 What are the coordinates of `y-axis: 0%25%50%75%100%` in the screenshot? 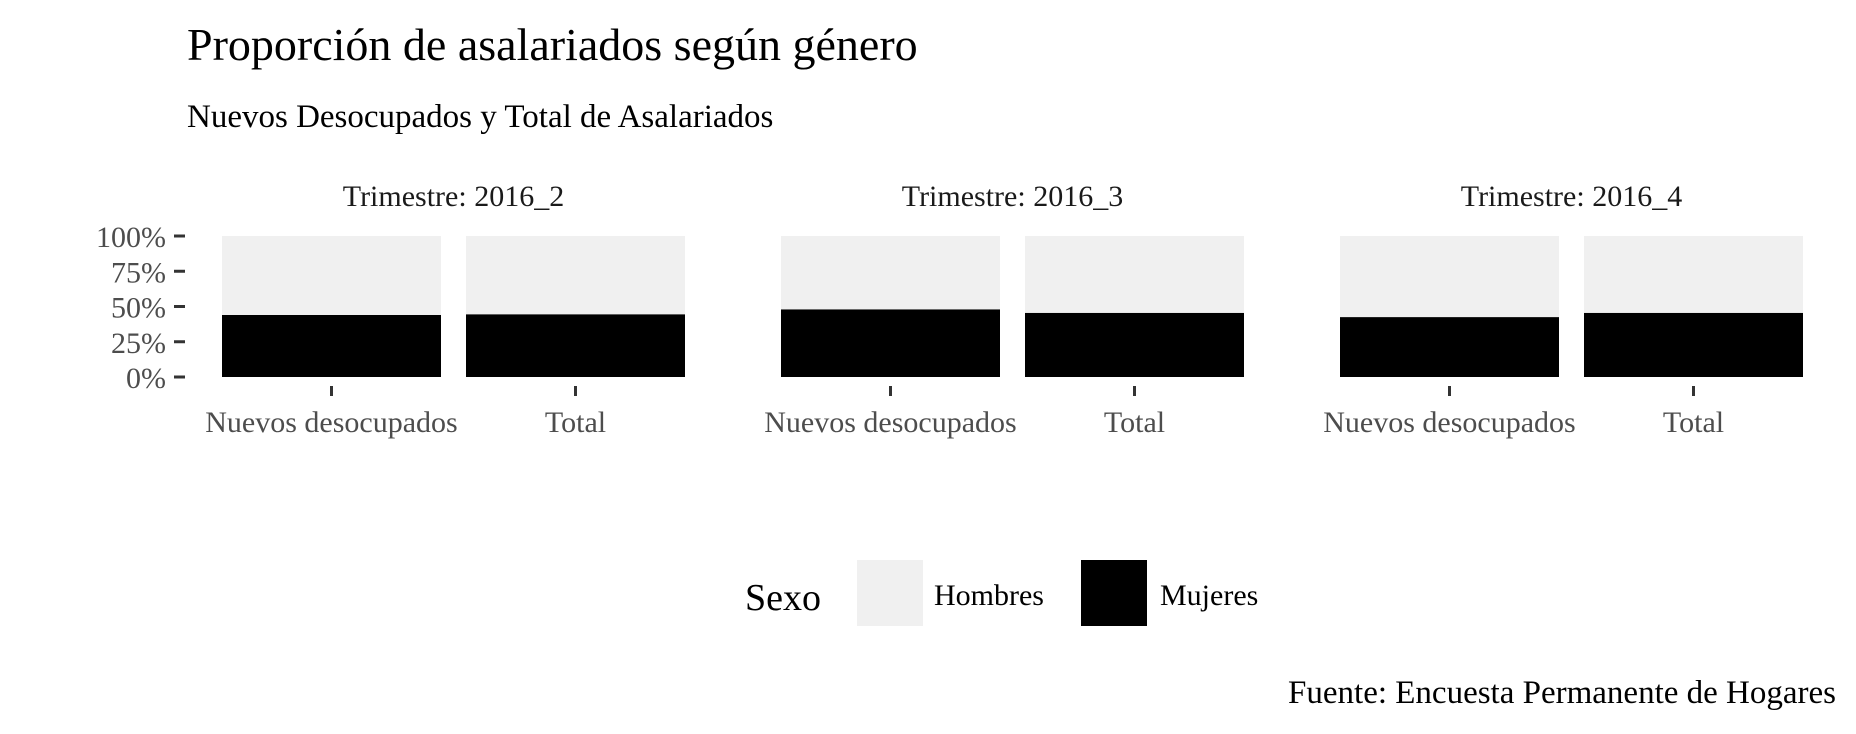 It's located at (140, 308).